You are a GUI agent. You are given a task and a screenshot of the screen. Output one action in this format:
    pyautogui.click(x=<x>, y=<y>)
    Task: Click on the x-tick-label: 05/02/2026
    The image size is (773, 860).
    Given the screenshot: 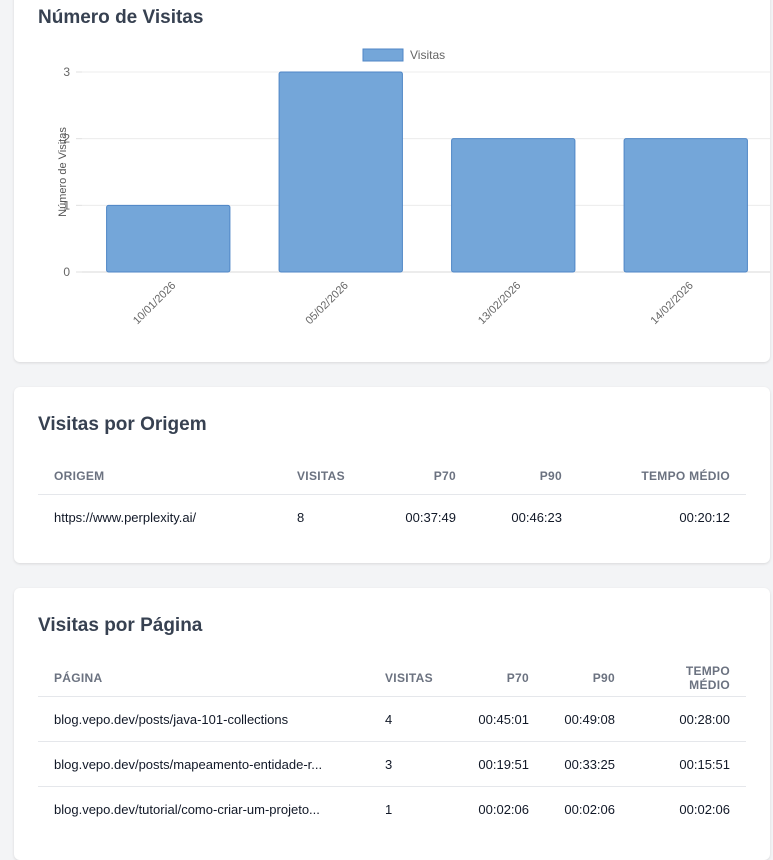 What is the action you would take?
    pyautogui.click(x=326, y=303)
    